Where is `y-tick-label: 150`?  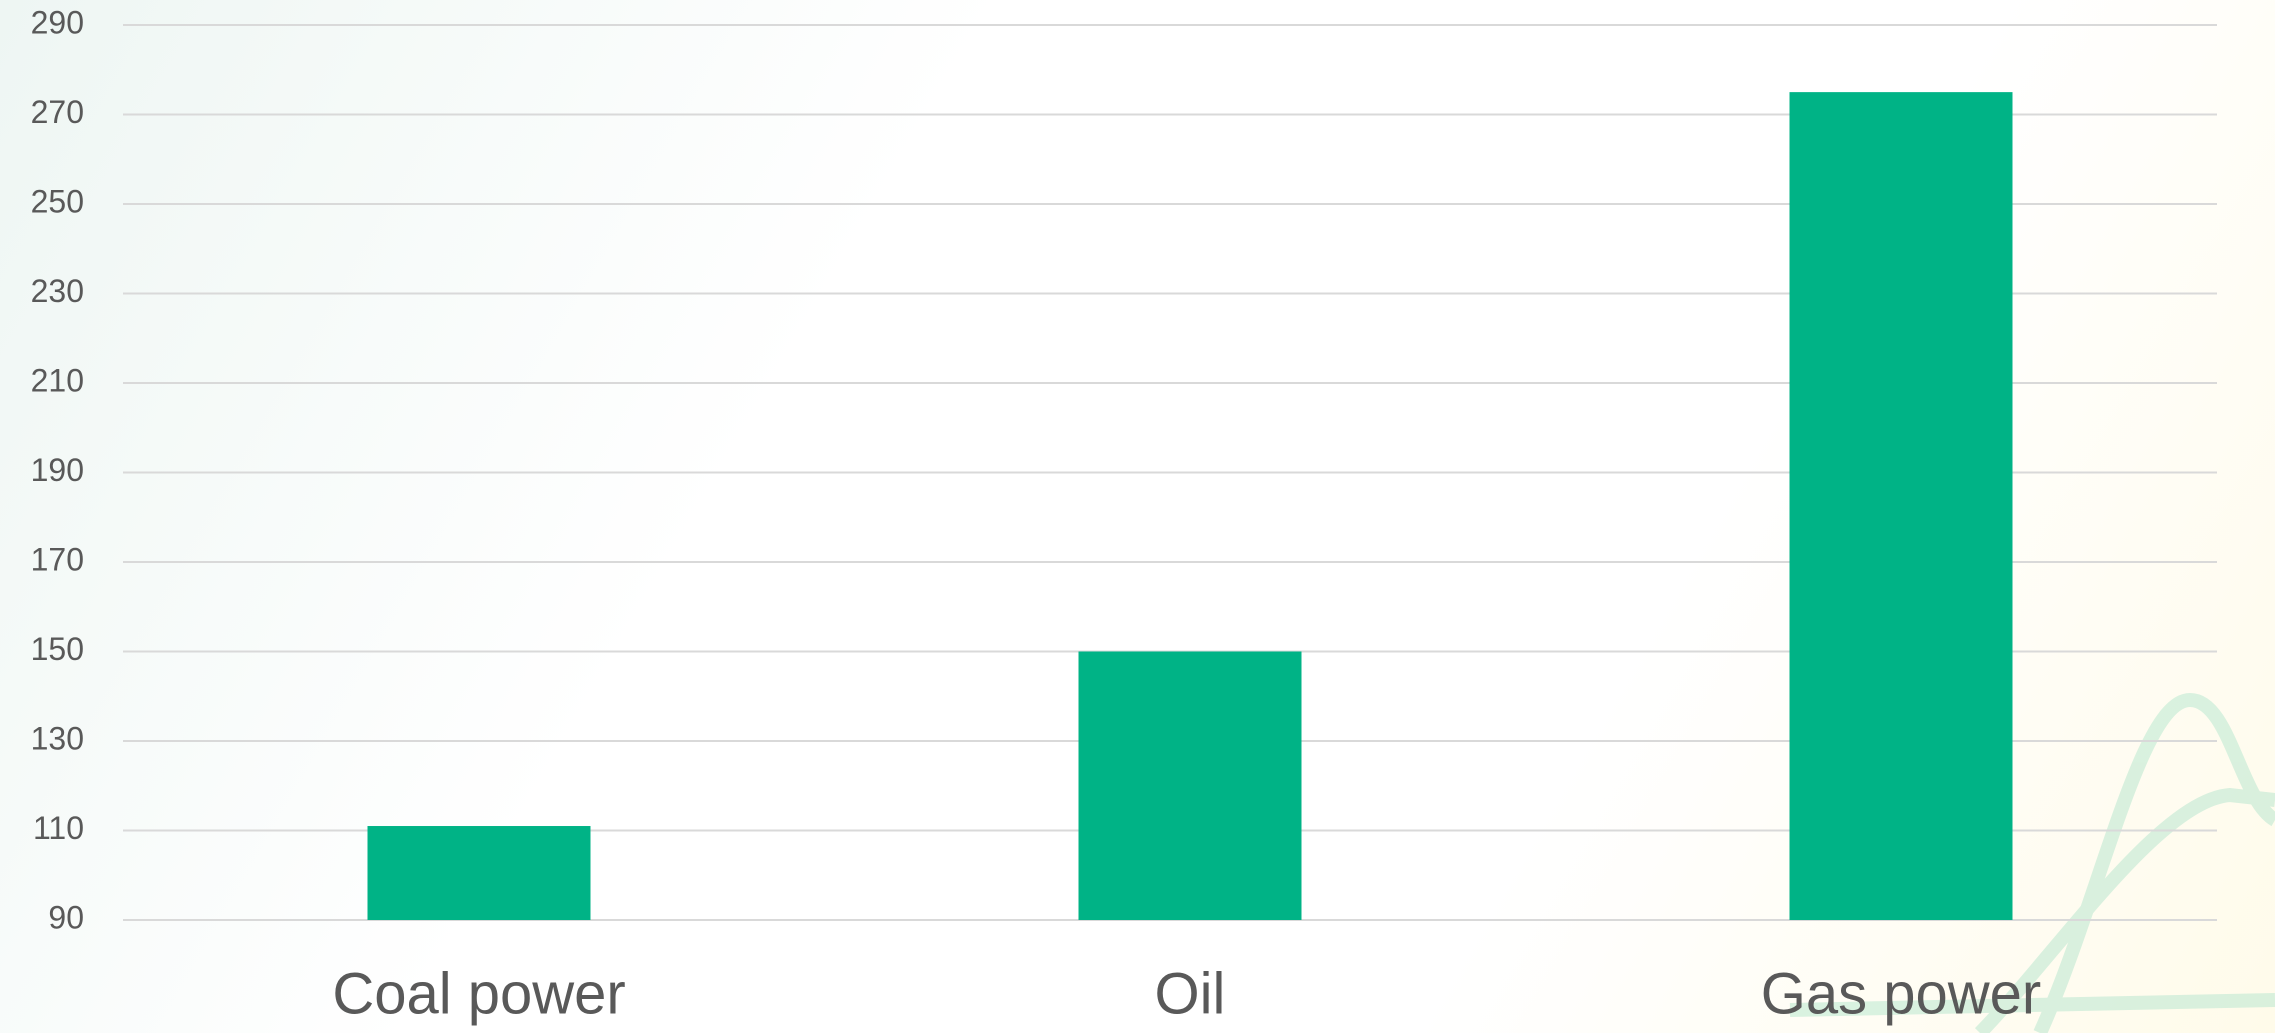
y-tick-label: 150 is located at coordinates (57, 649).